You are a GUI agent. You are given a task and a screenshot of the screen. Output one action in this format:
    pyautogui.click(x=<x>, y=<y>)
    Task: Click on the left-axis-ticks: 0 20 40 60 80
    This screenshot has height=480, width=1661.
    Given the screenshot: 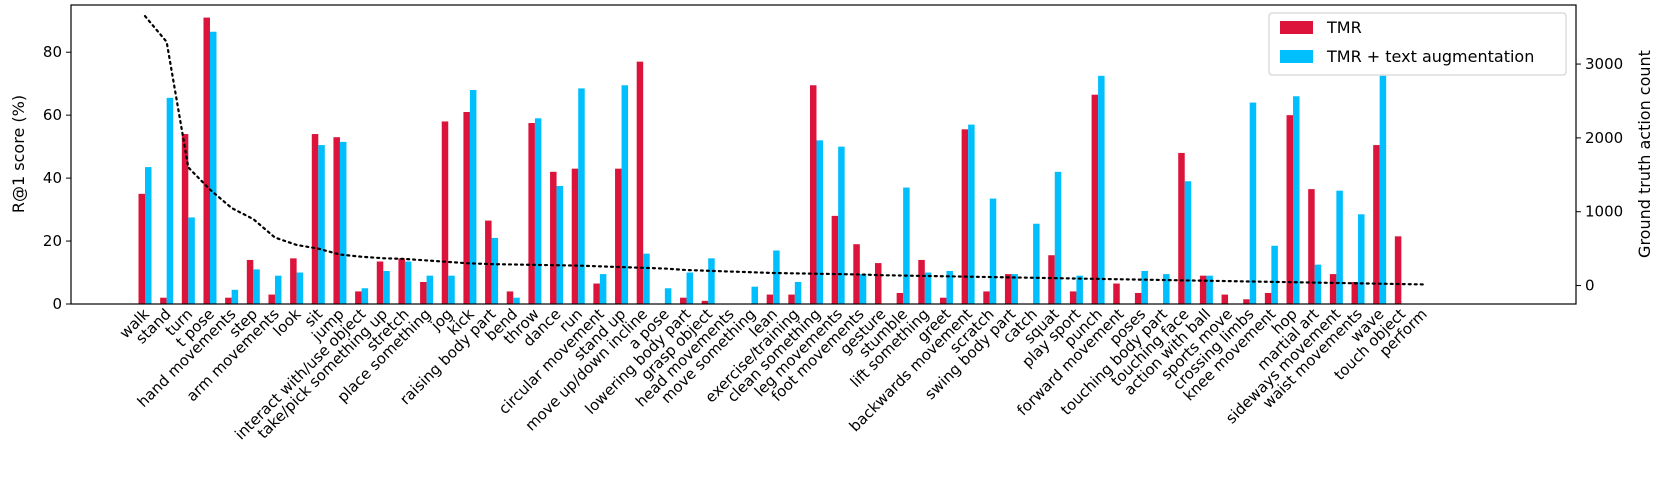 What is the action you would take?
    pyautogui.click(x=57, y=178)
    